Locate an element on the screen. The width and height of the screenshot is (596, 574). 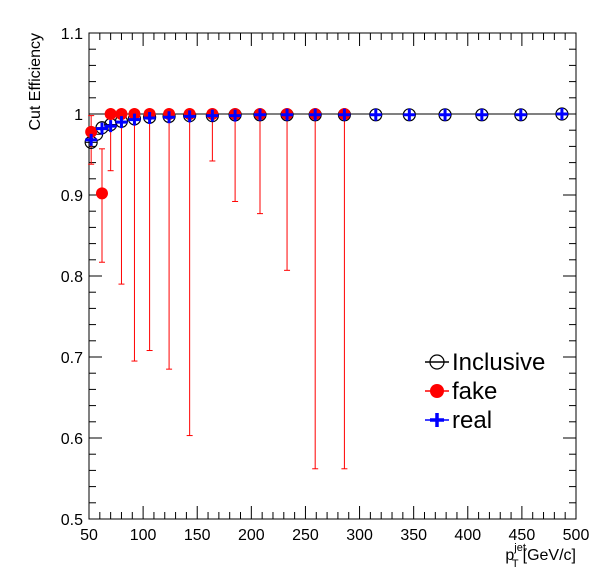
x-axis-title-main: p is located at coordinates (509, 555).